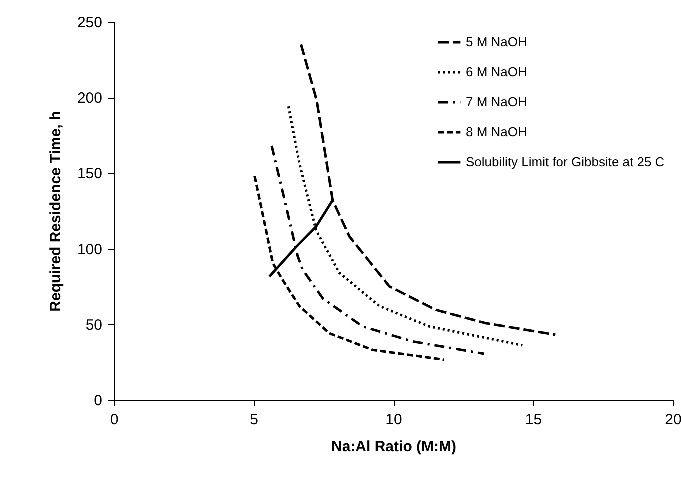 The image size is (681, 487). What do you see at coordinates (533, 420) in the screenshot?
I see `x-tick-label: 15` at bounding box center [533, 420].